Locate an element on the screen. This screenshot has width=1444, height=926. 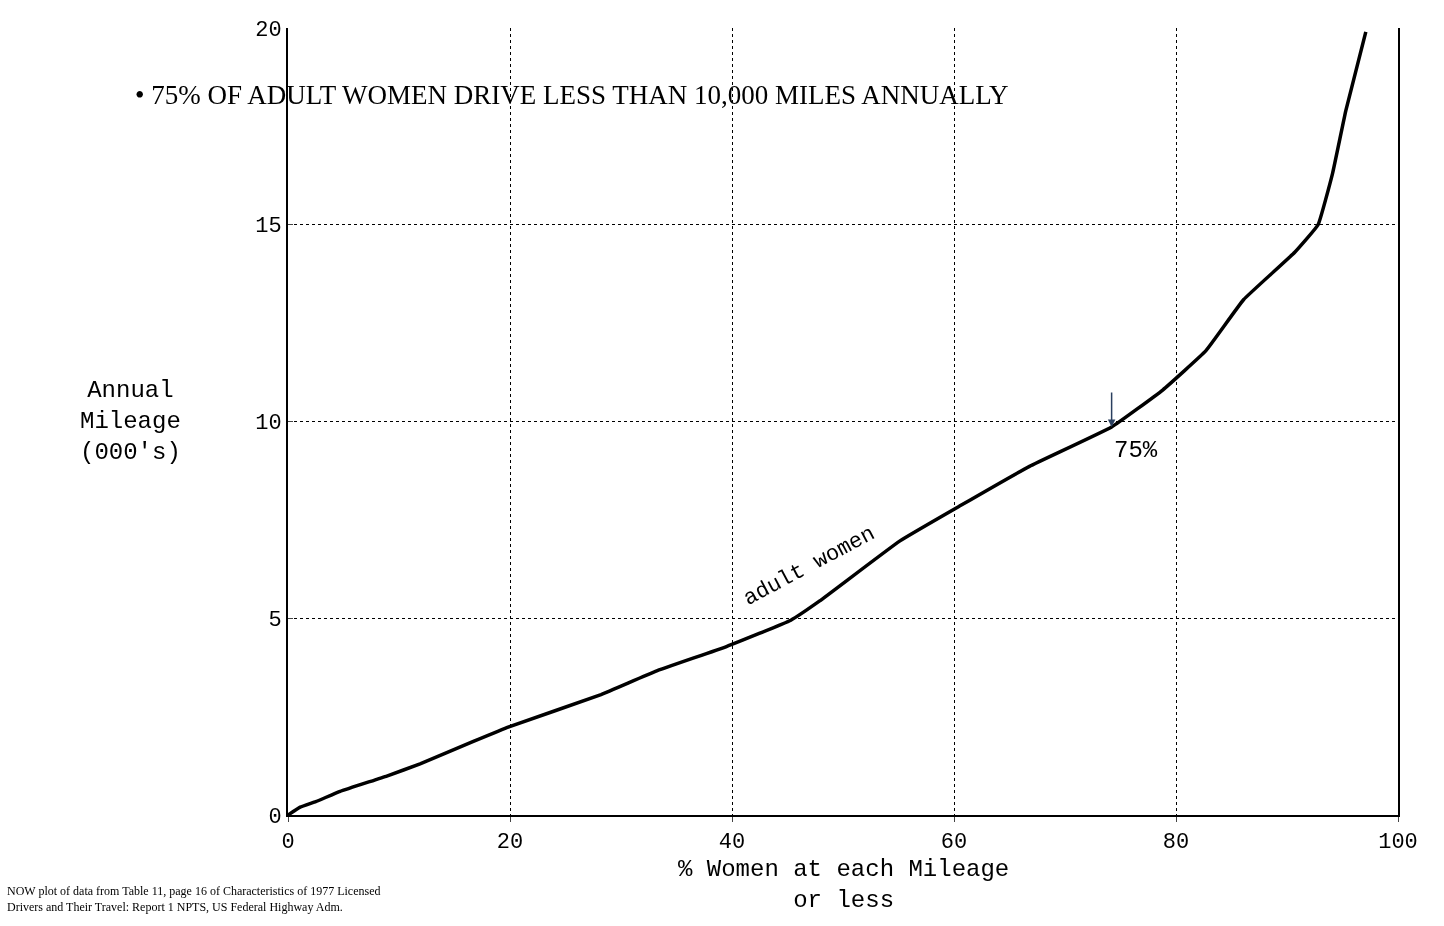
x-tick-label: 100 is located at coordinates (1398, 843).